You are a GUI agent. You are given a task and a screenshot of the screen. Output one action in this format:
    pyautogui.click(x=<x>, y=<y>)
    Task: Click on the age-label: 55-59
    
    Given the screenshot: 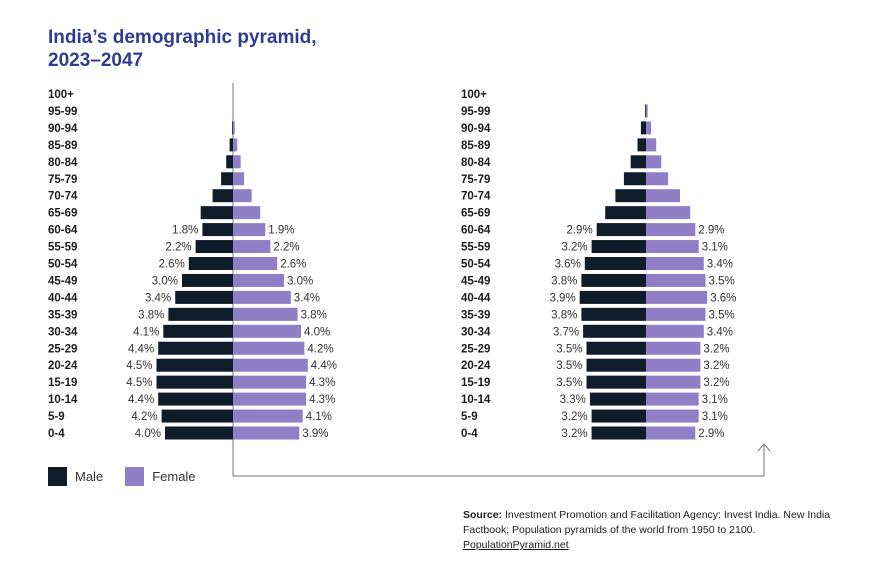 What is the action you would take?
    pyautogui.click(x=475, y=248)
    